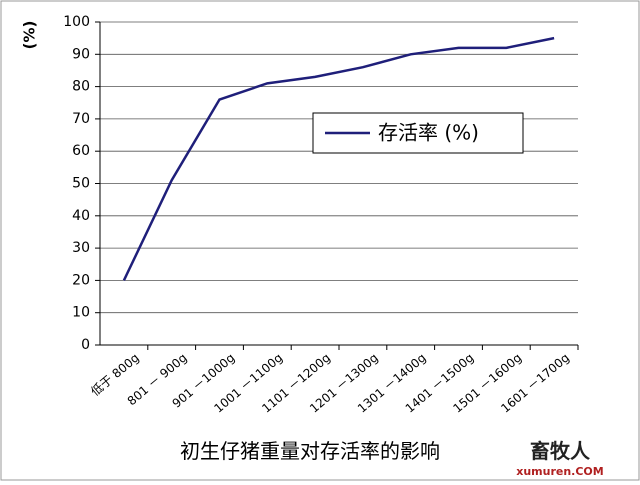 This screenshot has width=640, height=485. I want to click on y-axis-label: (%), so click(30, 35).